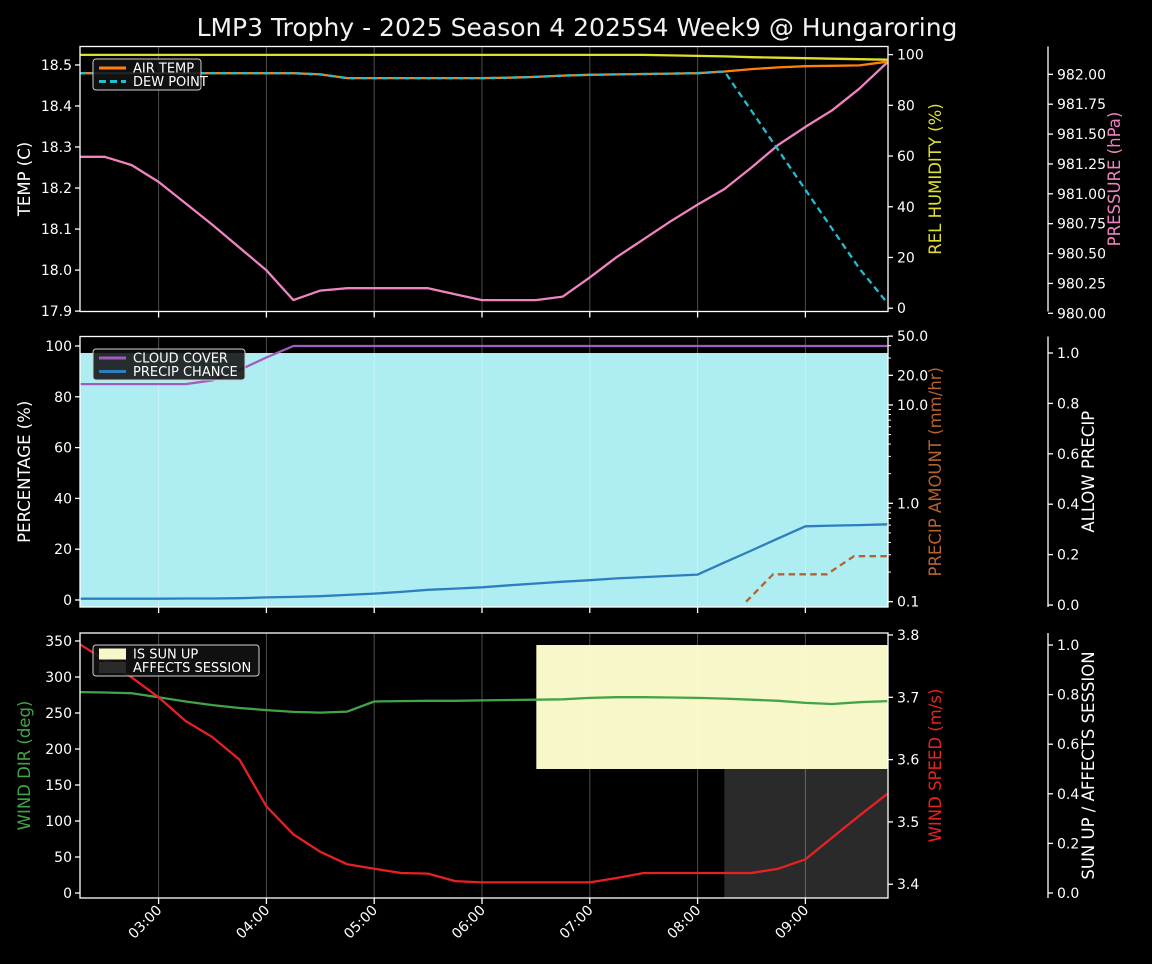  What do you see at coordinates (1081, 225) in the screenshot?
I see `right2-tick-label: 980.75` at bounding box center [1081, 225].